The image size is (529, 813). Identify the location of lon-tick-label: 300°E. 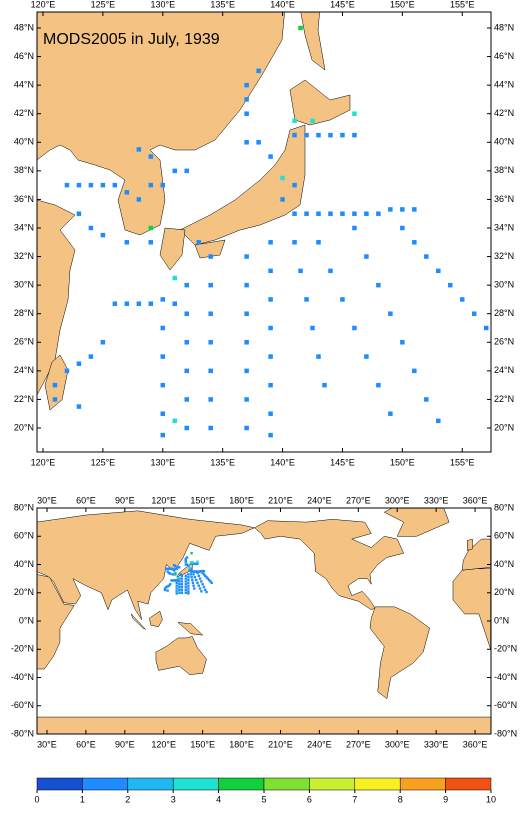
(397, 500).